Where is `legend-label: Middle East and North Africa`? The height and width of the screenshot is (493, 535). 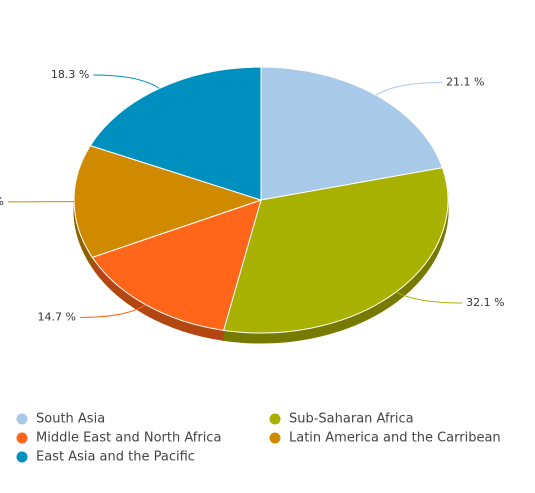
legend-label: Middle East and North Africa is located at coordinates (128, 438).